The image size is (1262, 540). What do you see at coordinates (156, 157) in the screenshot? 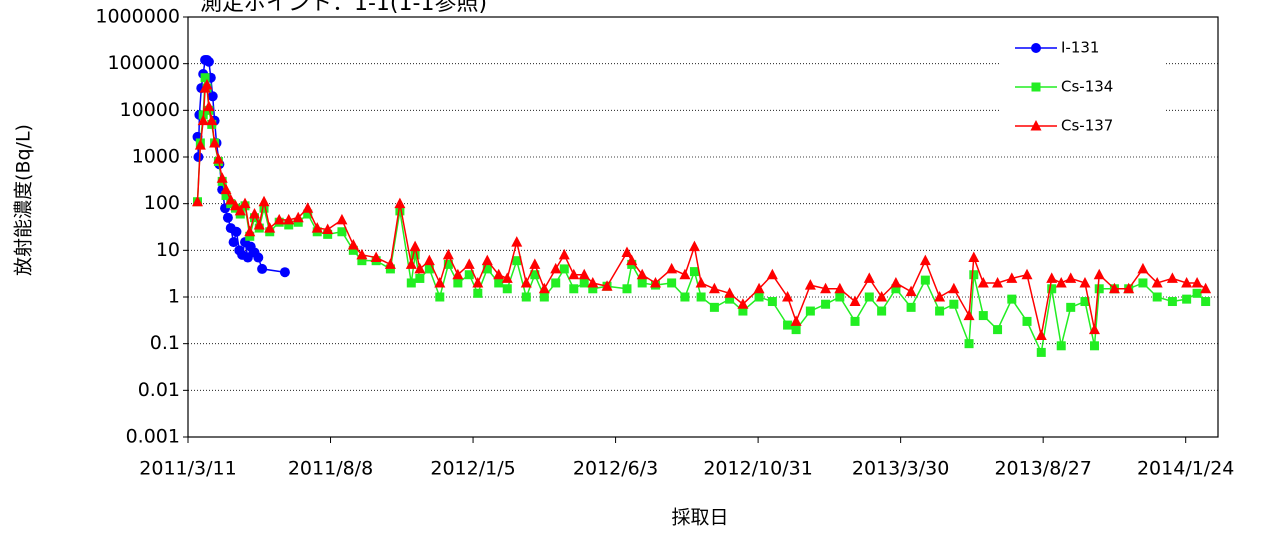
I see `y-tick-label: 1000` at bounding box center [156, 157].